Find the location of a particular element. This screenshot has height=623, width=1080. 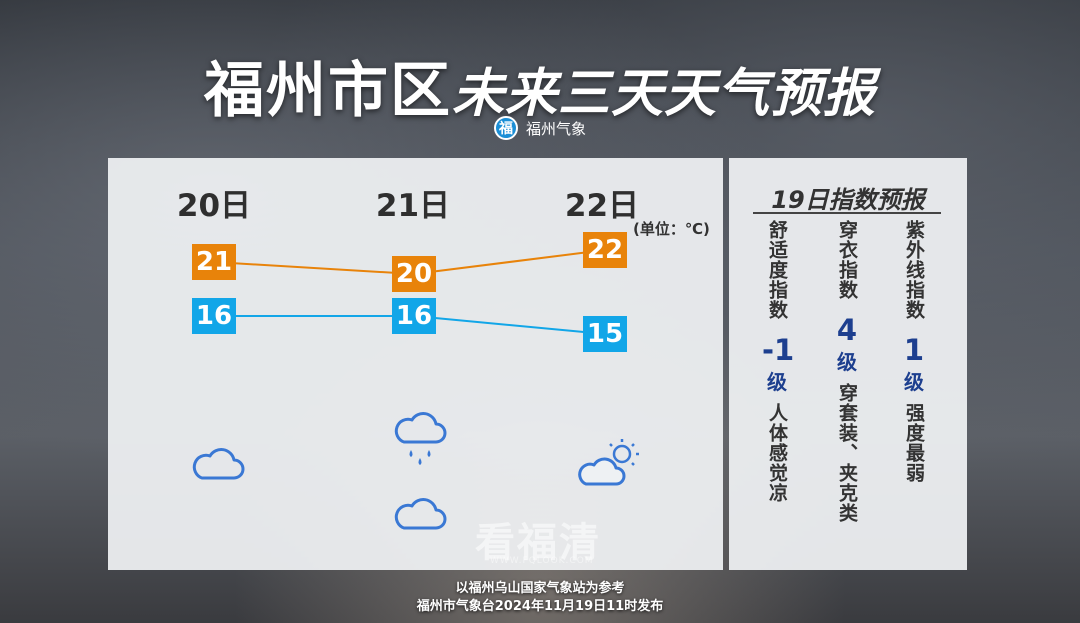

rain-cloud-icon is located at coordinates (420, 438).